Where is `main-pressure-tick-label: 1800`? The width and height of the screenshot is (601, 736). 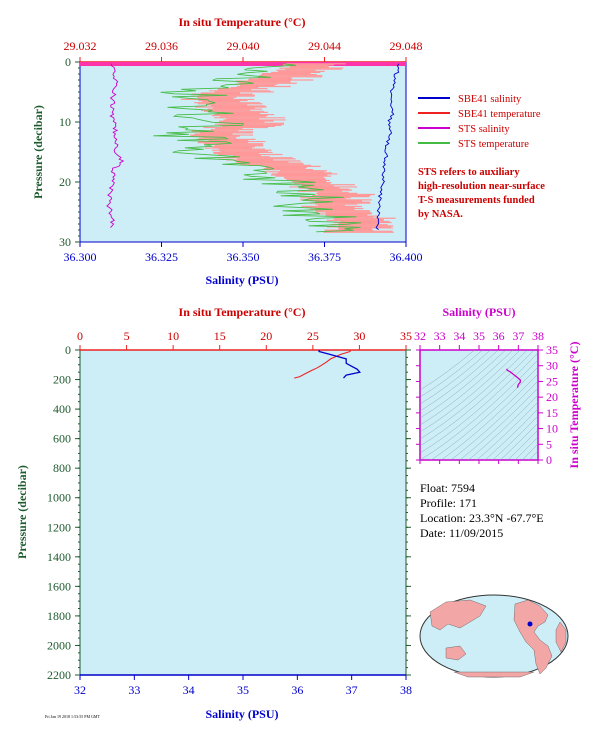 main-pressure-tick-label: 1800 is located at coordinates (59, 616).